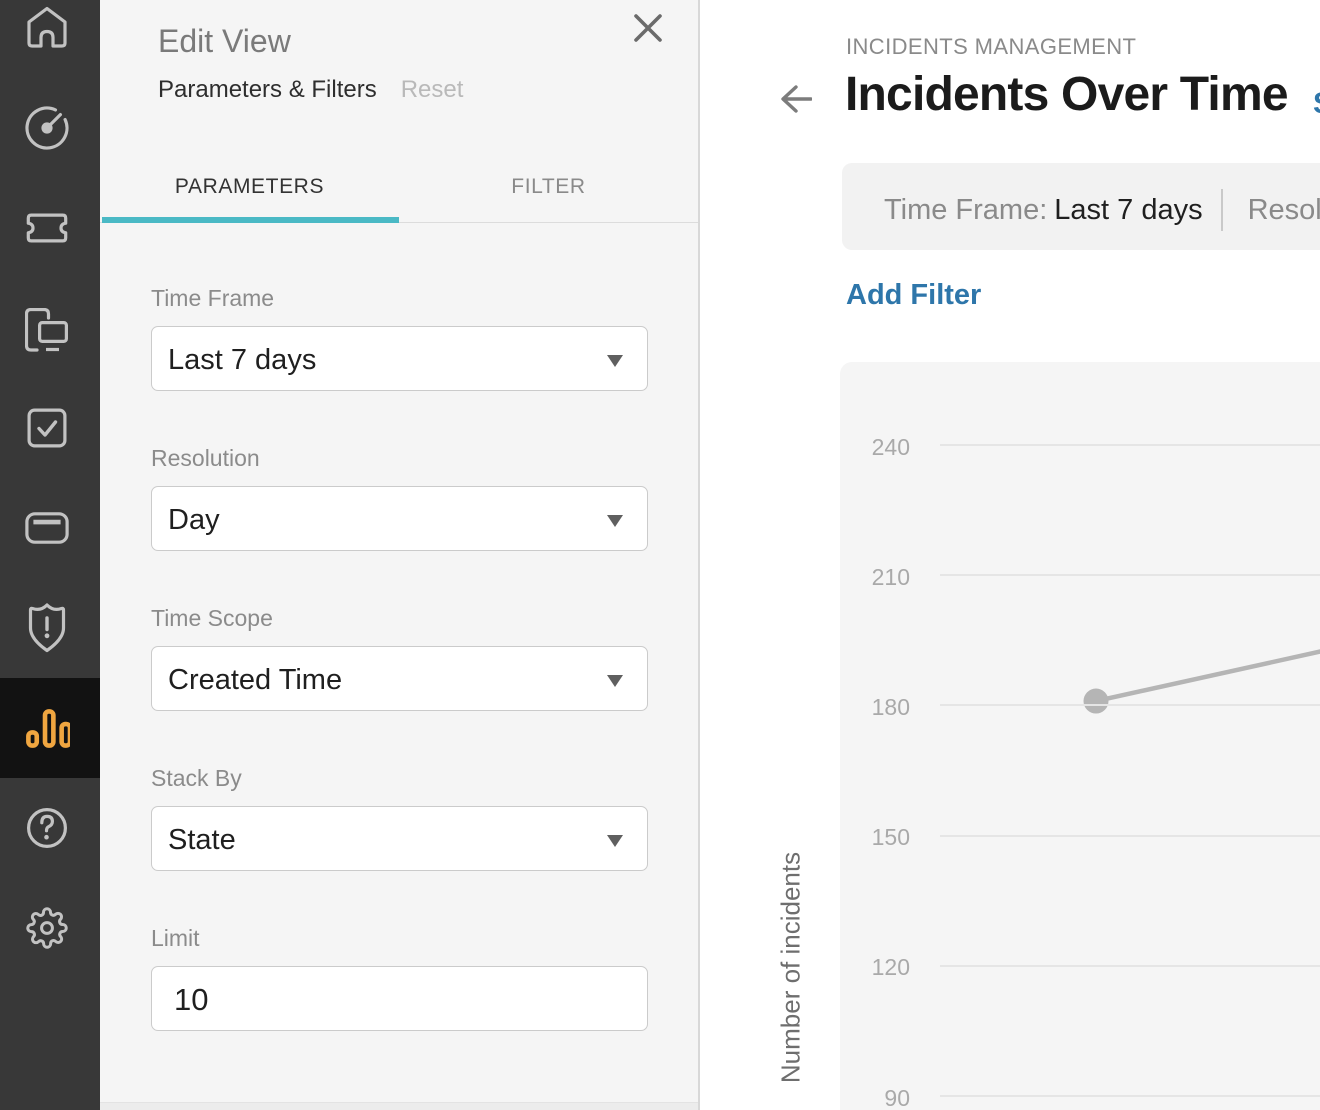  I want to click on field-label: Stack By, so click(196, 778).